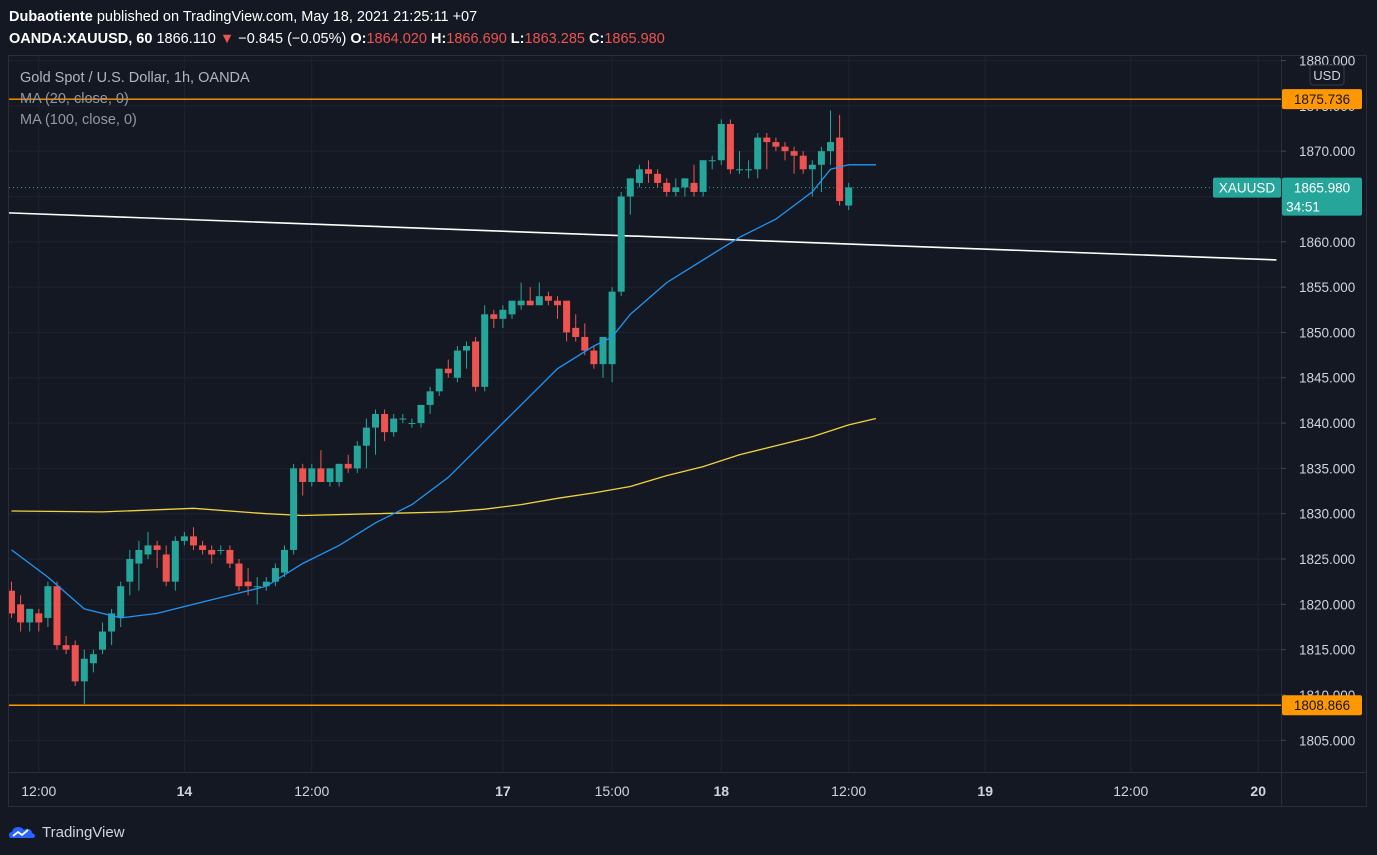 Image resolution: width=1377 pixels, height=855 pixels. I want to click on price-tick-label: 1835.000, so click(1327, 468).